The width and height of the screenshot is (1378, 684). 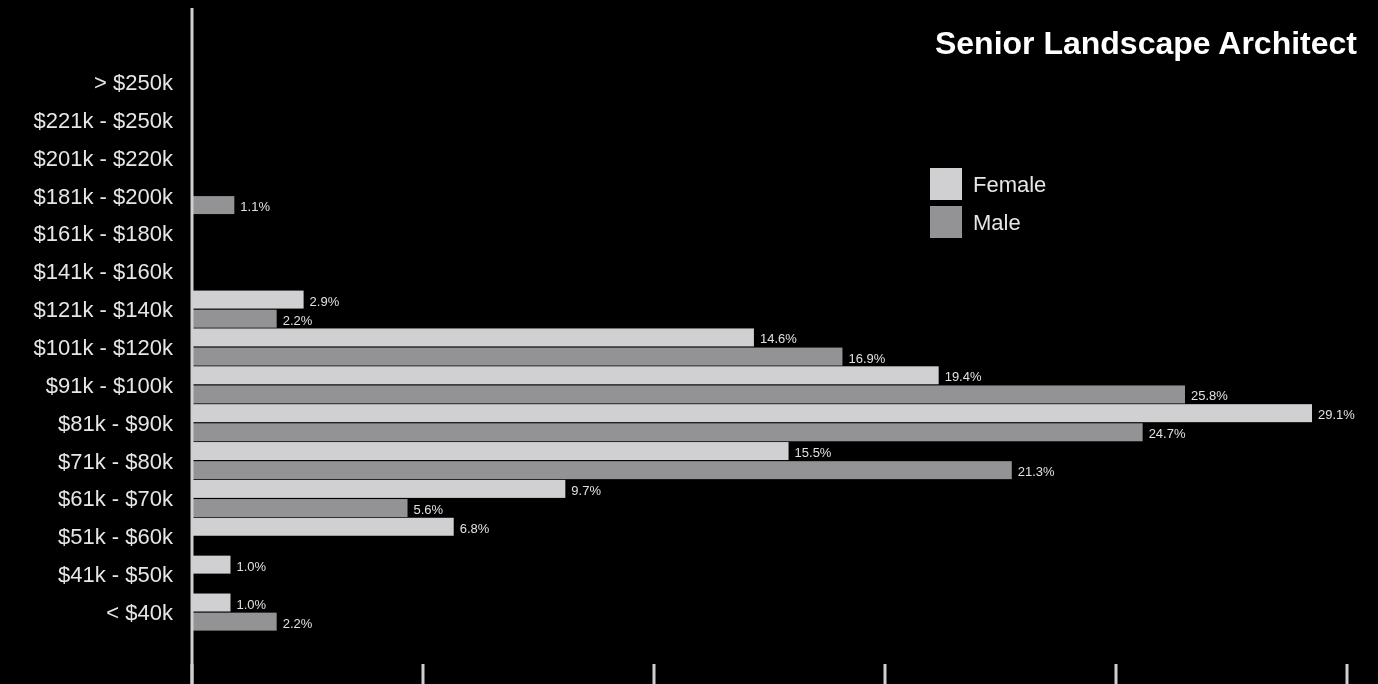 What do you see at coordinates (474, 528) in the screenshot?
I see `data-label: 6.8%` at bounding box center [474, 528].